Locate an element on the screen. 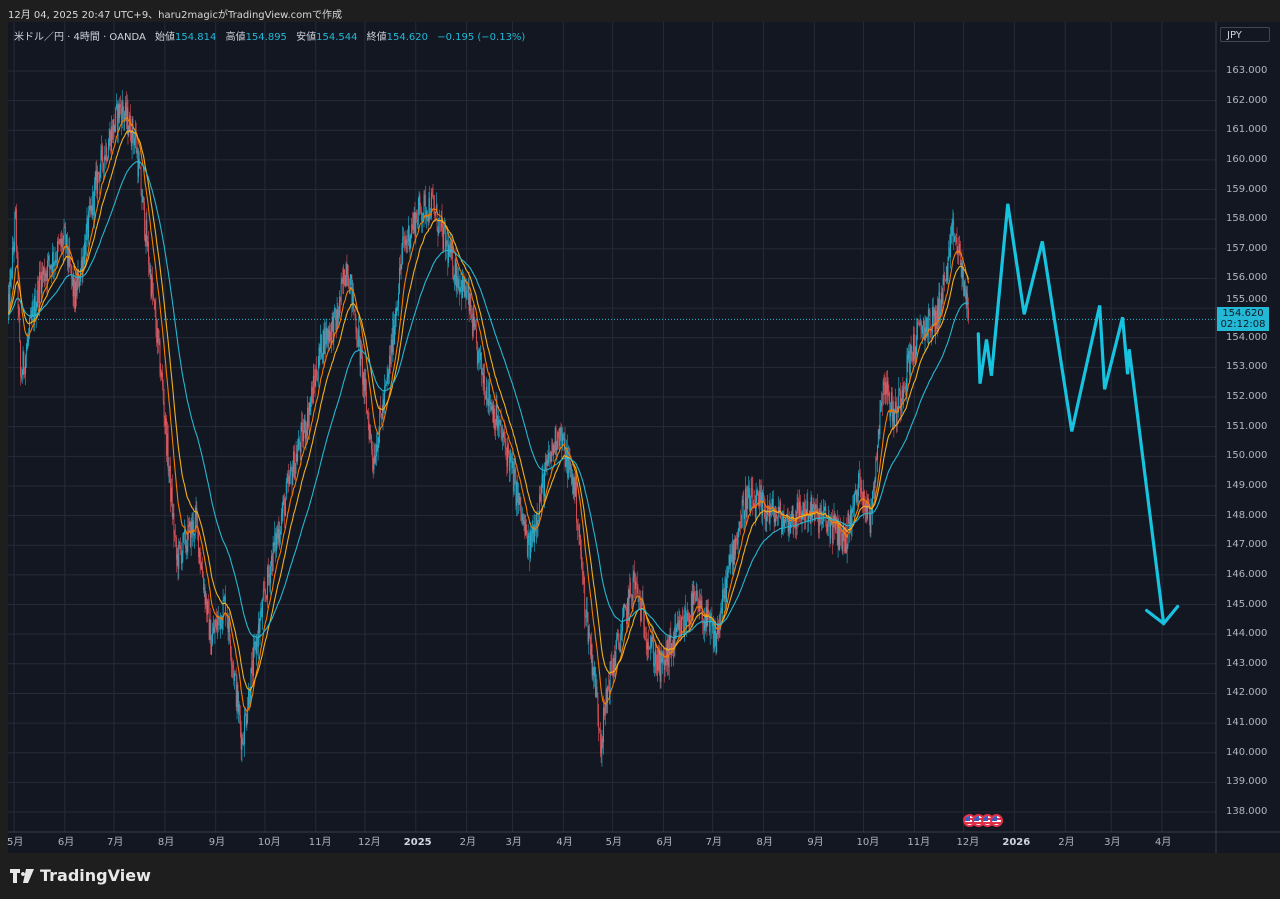 Image resolution: width=1280 pixels, height=899 pixels. price-axis-label: 141.000 is located at coordinates (1247, 723).